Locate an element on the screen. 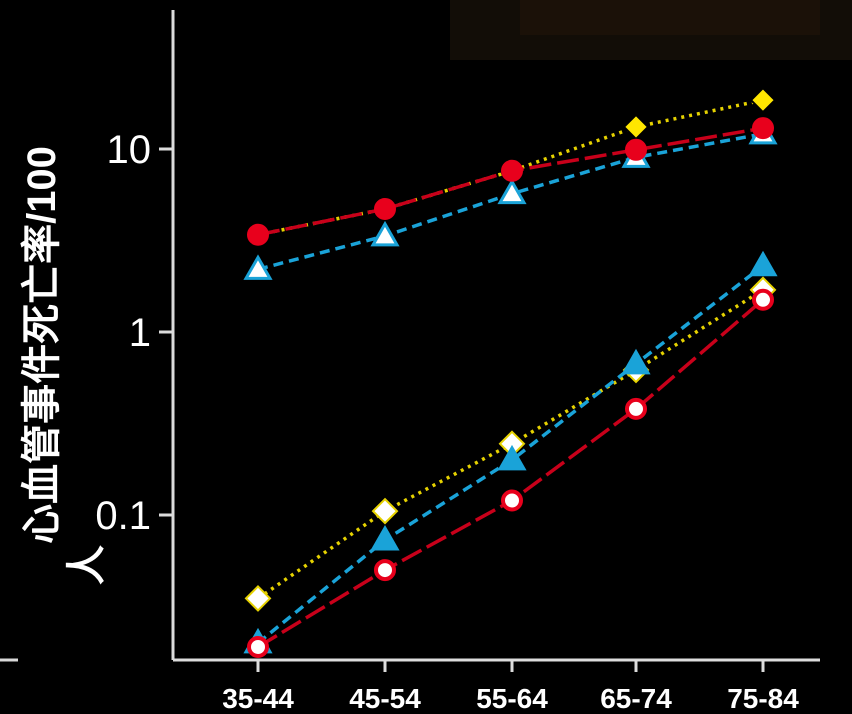 This screenshot has width=852, height=714. y-tick-label: 1 is located at coordinates (140, 333).